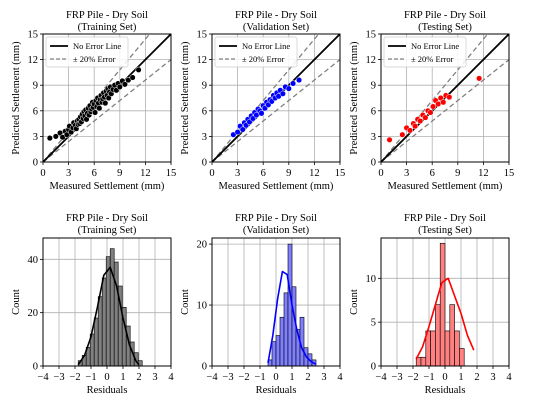 This screenshot has width=550, height=404. I want to click on panel-title-line2: (Testing Set), so click(445, 230).